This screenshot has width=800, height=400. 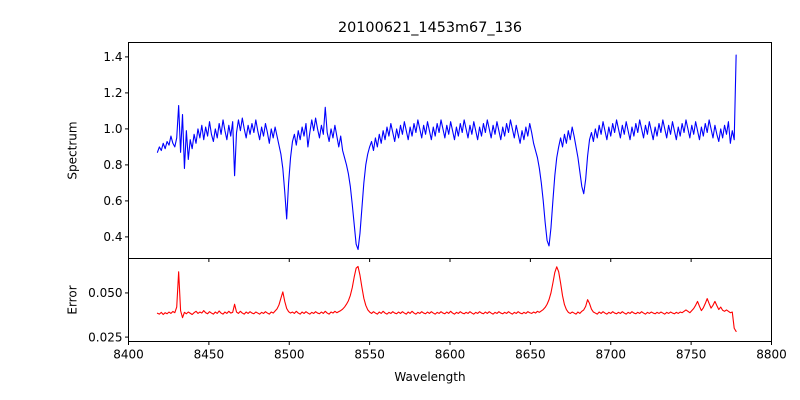 I want to click on x-tick-label: 8600, so click(x=450, y=355).